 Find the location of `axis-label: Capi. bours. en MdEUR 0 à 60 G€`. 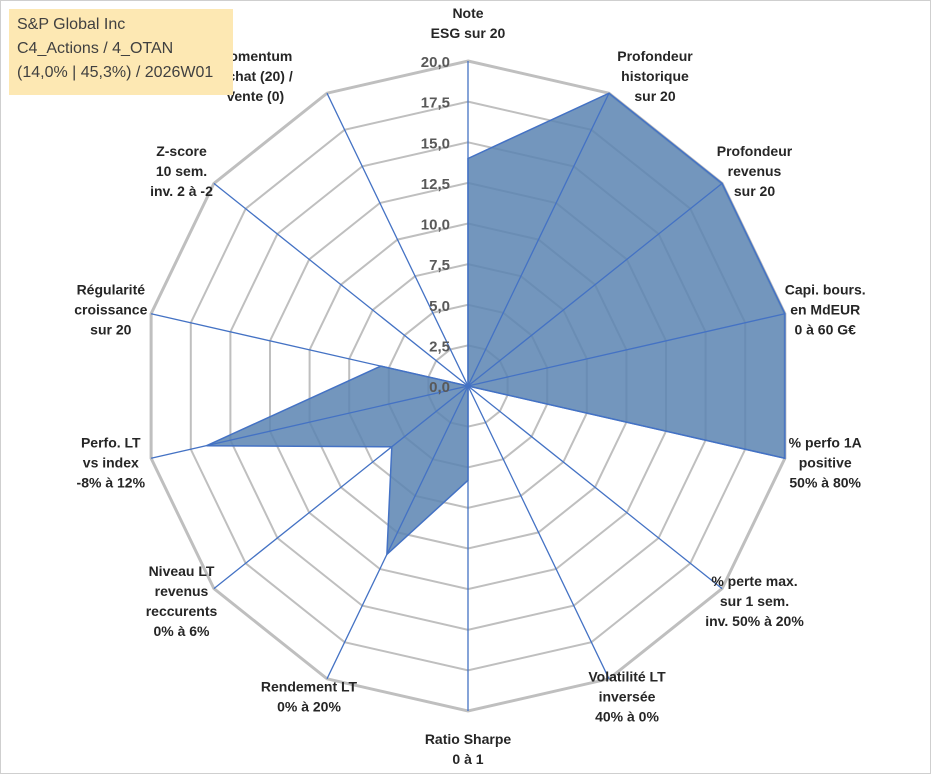

axis-label: Capi. bours. en MdEUR 0 à 60 G€ is located at coordinates (825, 309).